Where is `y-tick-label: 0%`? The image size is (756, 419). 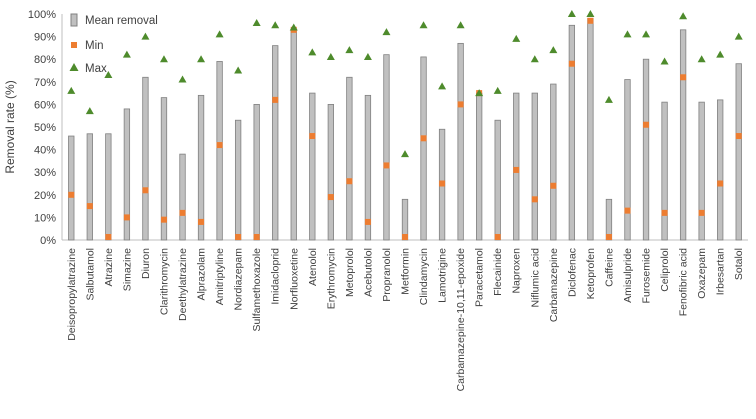 y-tick-label: 0% is located at coordinates (48, 241).